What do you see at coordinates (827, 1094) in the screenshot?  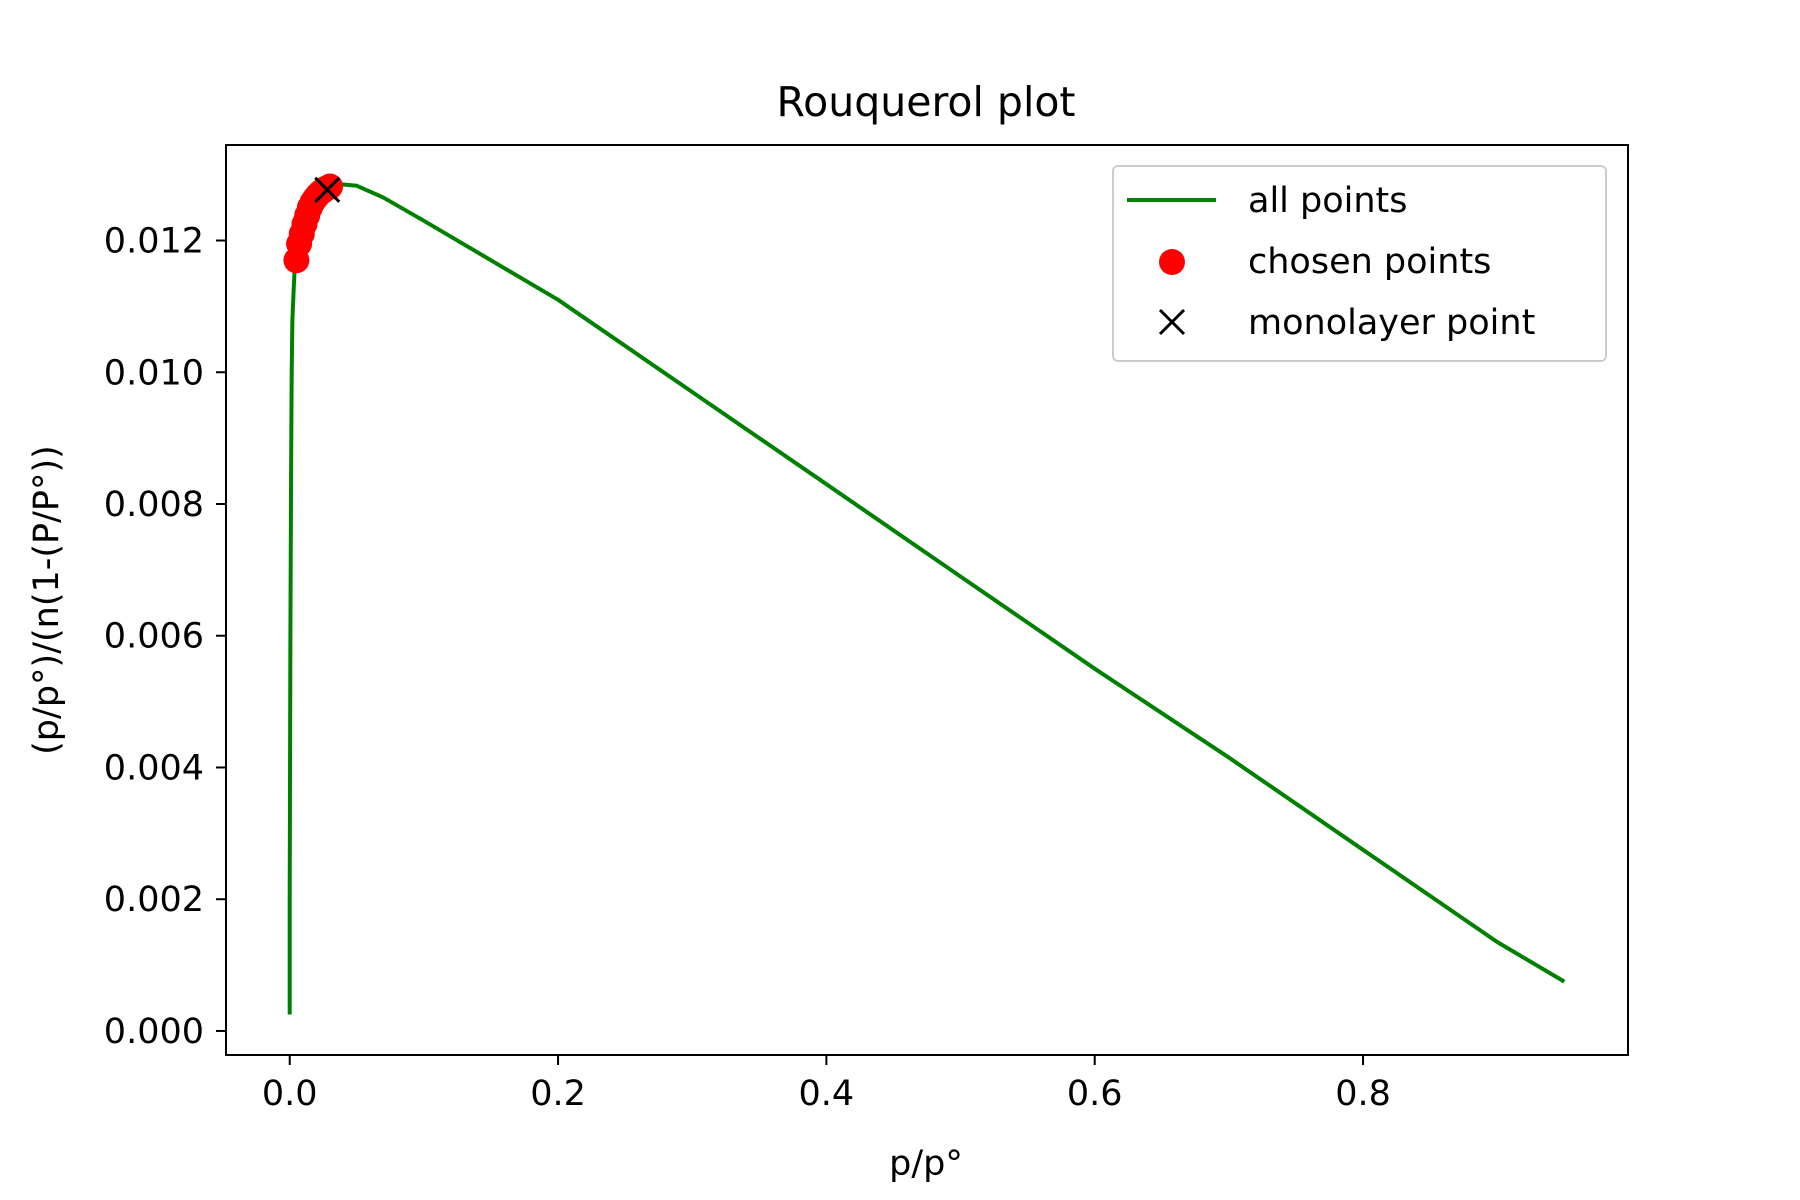 I see `x-tick-label: 0.4` at bounding box center [827, 1094].